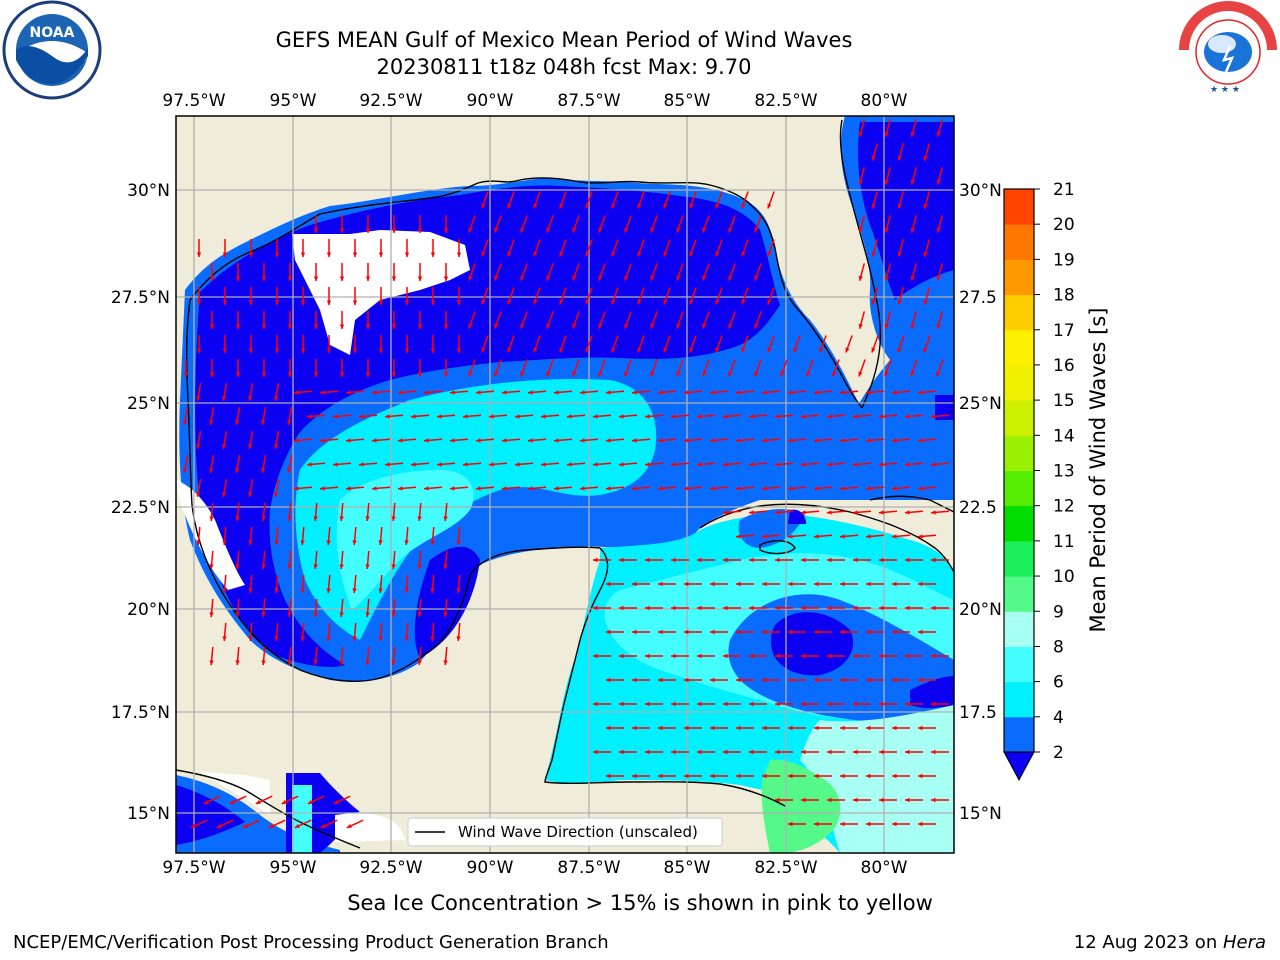 The height and width of the screenshot is (960, 1280). I want to click on lat-tick-left: 15°N, so click(148, 814).